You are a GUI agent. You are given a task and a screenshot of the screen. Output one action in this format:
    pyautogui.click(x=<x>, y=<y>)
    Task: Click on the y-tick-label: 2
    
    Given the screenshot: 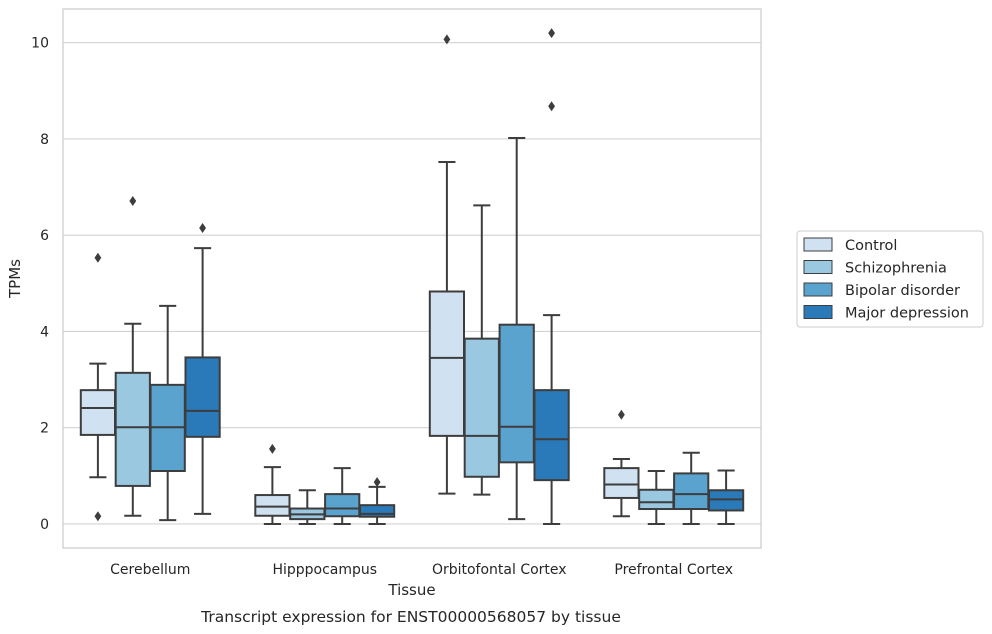 What is the action you would take?
    pyautogui.click(x=44, y=429)
    